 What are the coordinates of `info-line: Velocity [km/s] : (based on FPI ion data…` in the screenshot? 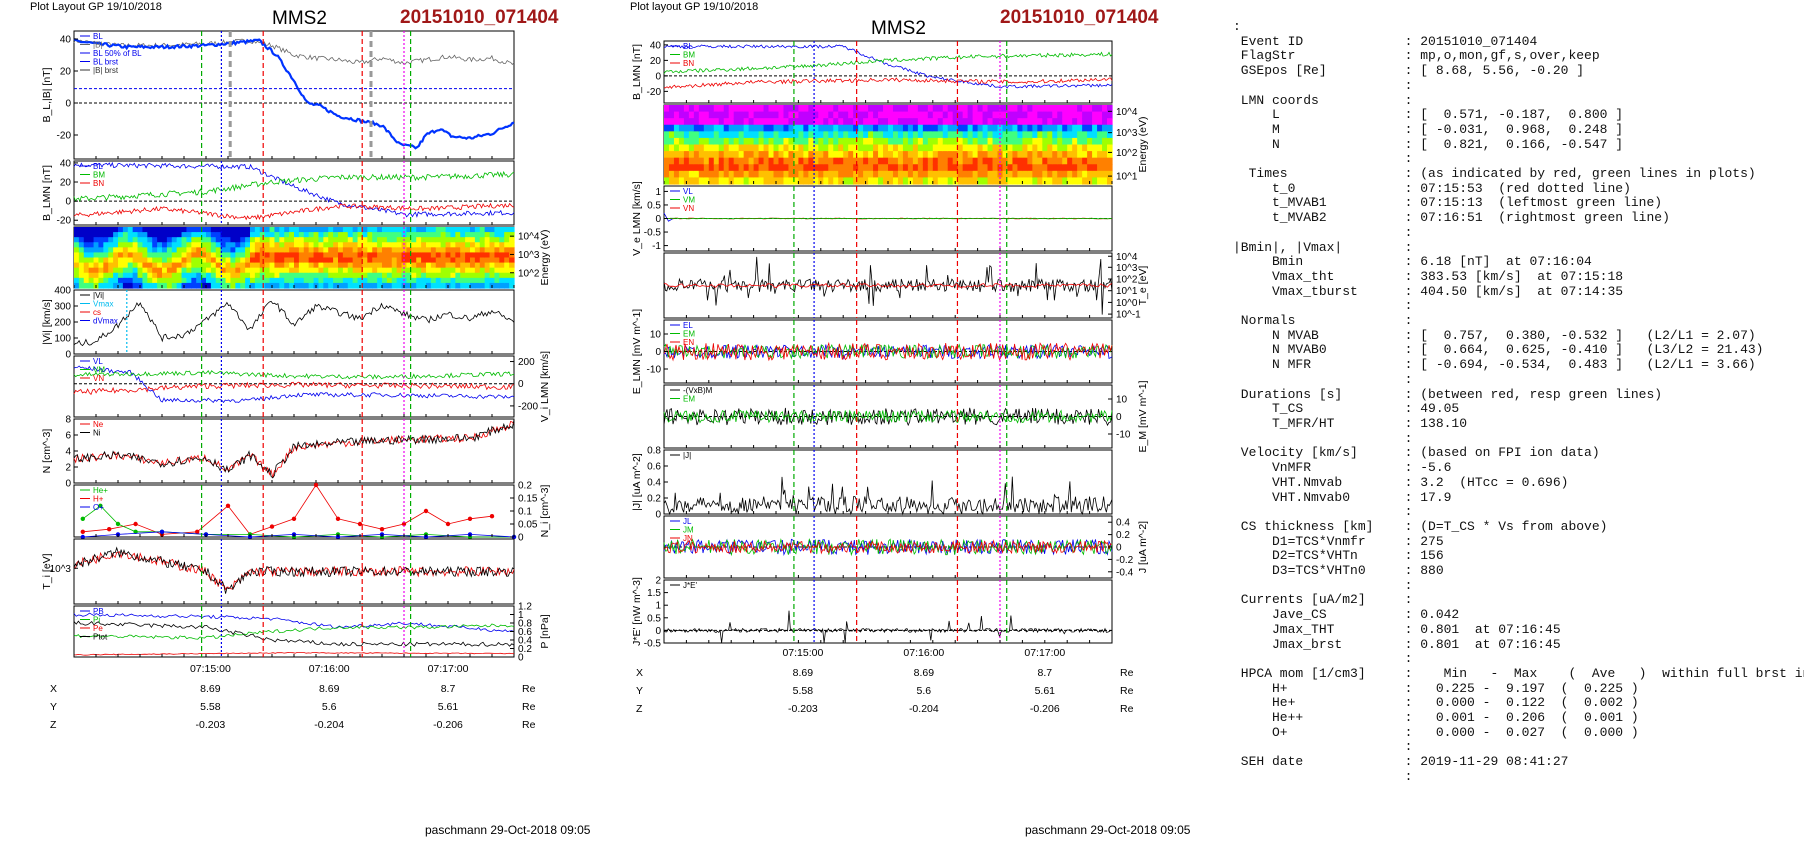 It's located at (1416, 453).